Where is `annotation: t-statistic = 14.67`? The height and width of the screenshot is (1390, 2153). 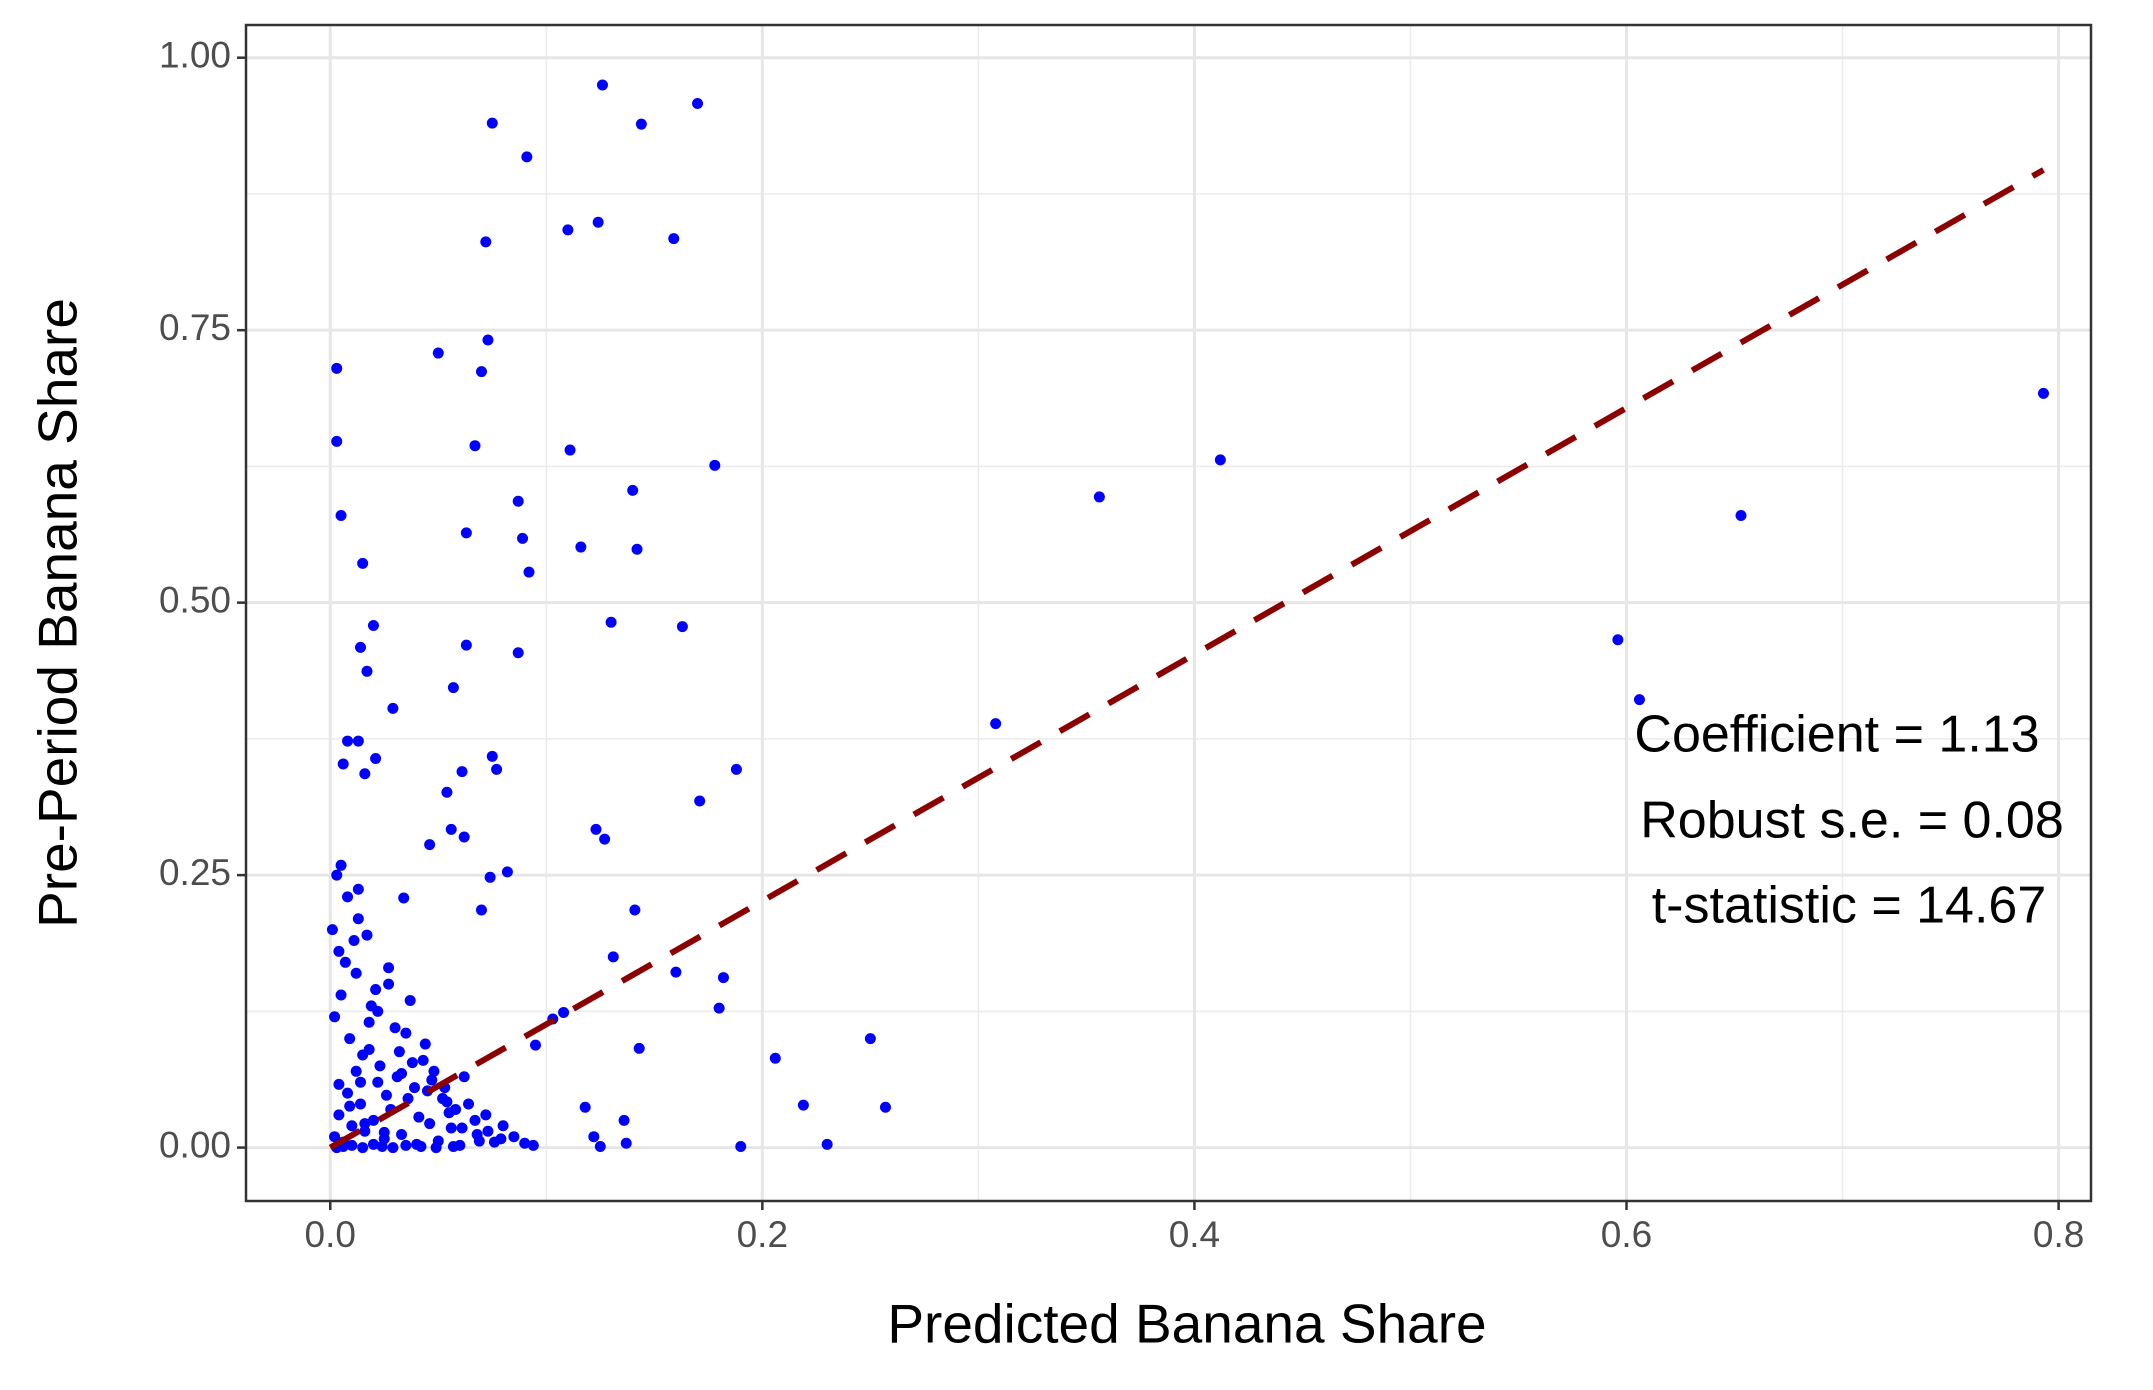
annotation: t-statistic = 14.67 is located at coordinates (1849, 906).